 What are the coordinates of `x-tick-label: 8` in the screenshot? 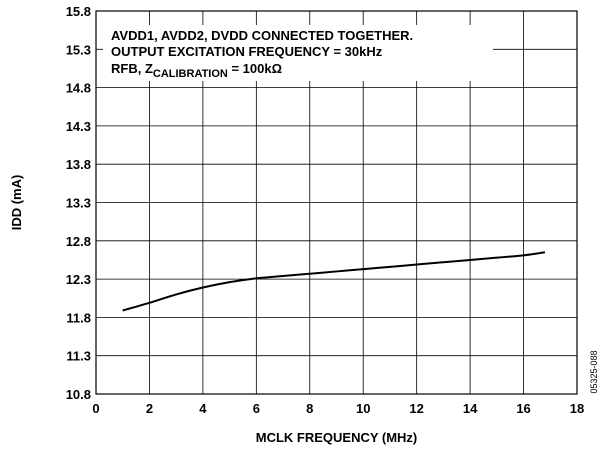 It's located at (309, 408).